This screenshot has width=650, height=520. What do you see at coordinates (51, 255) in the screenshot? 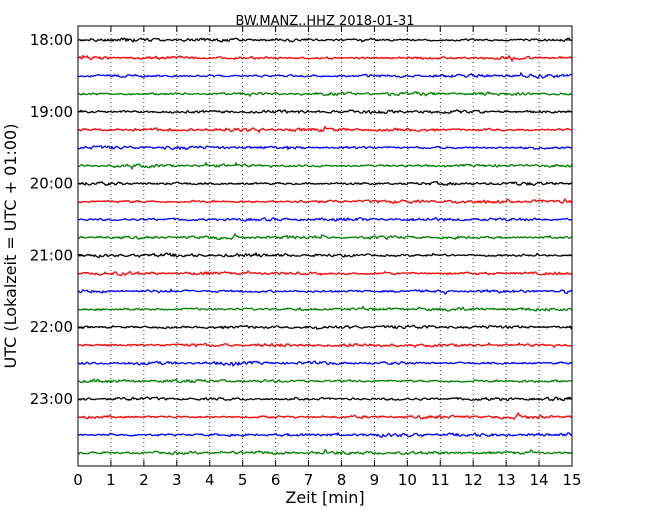
I see `y-tick-label: 21:00` at bounding box center [51, 255].